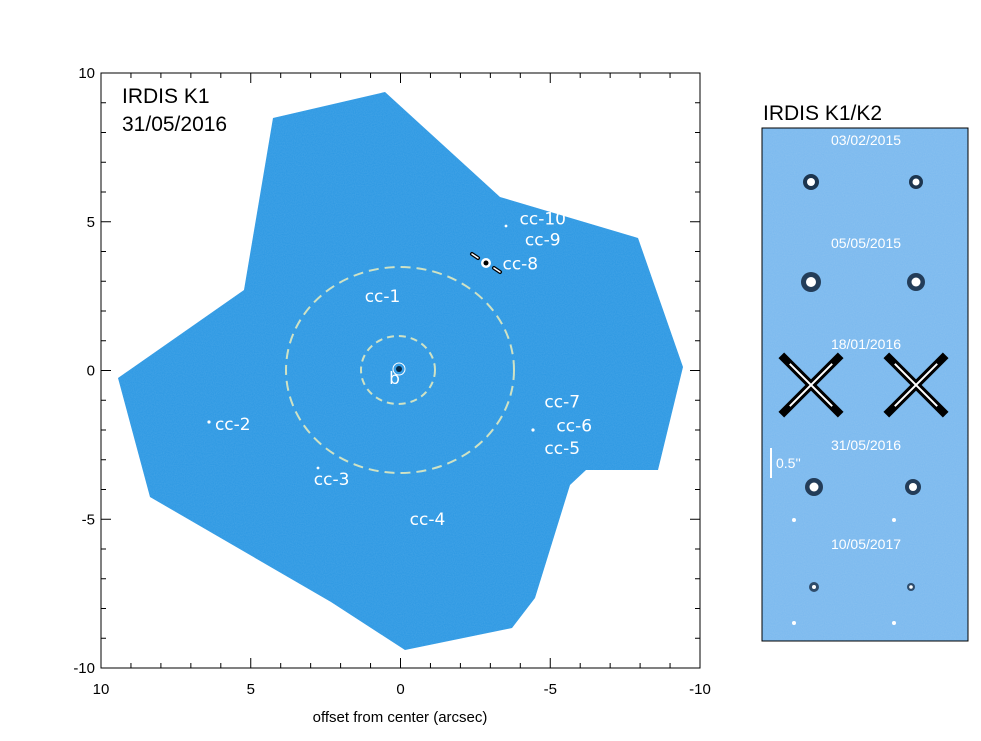 This screenshot has height=741, width=981. I want to click on x-tick-labels: 10 5 0 -5 -10, so click(402, 689).